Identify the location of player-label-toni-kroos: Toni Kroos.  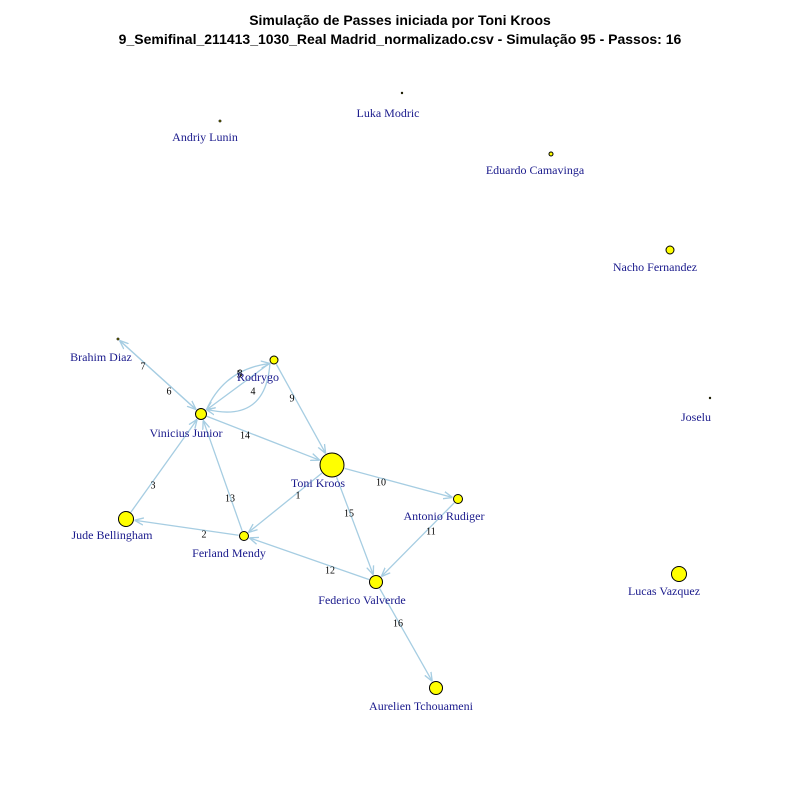
(318, 483).